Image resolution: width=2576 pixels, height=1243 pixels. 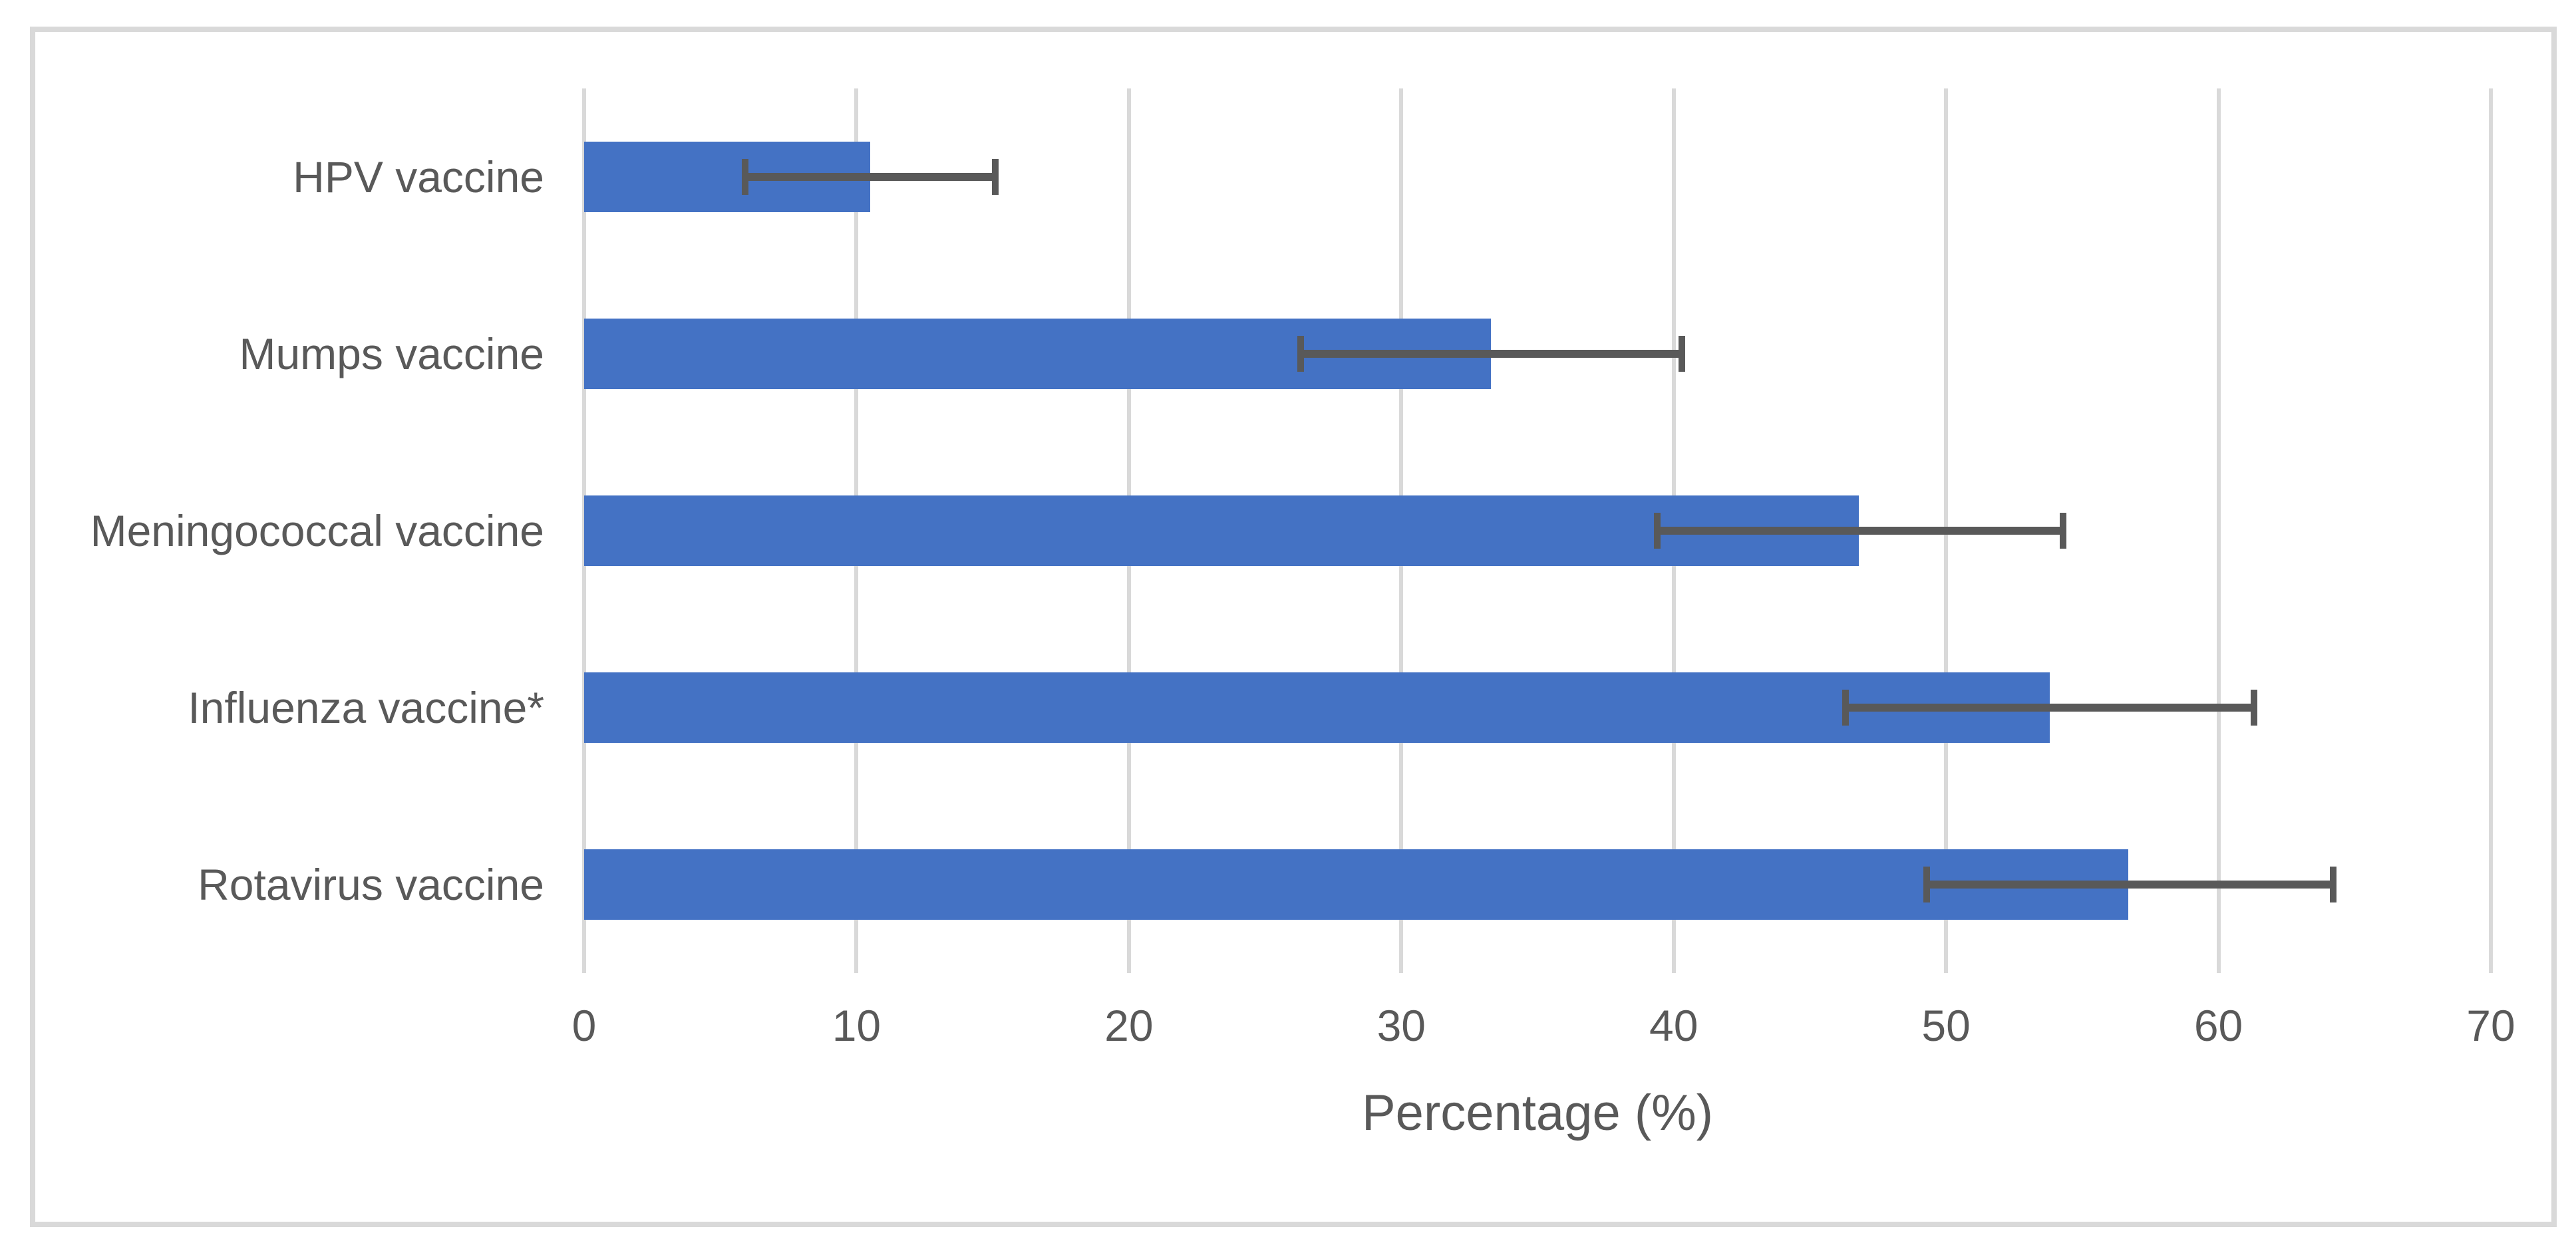 What do you see at coordinates (1673, 1025) in the screenshot?
I see `x-axis-tick-label-40: 40` at bounding box center [1673, 1025].